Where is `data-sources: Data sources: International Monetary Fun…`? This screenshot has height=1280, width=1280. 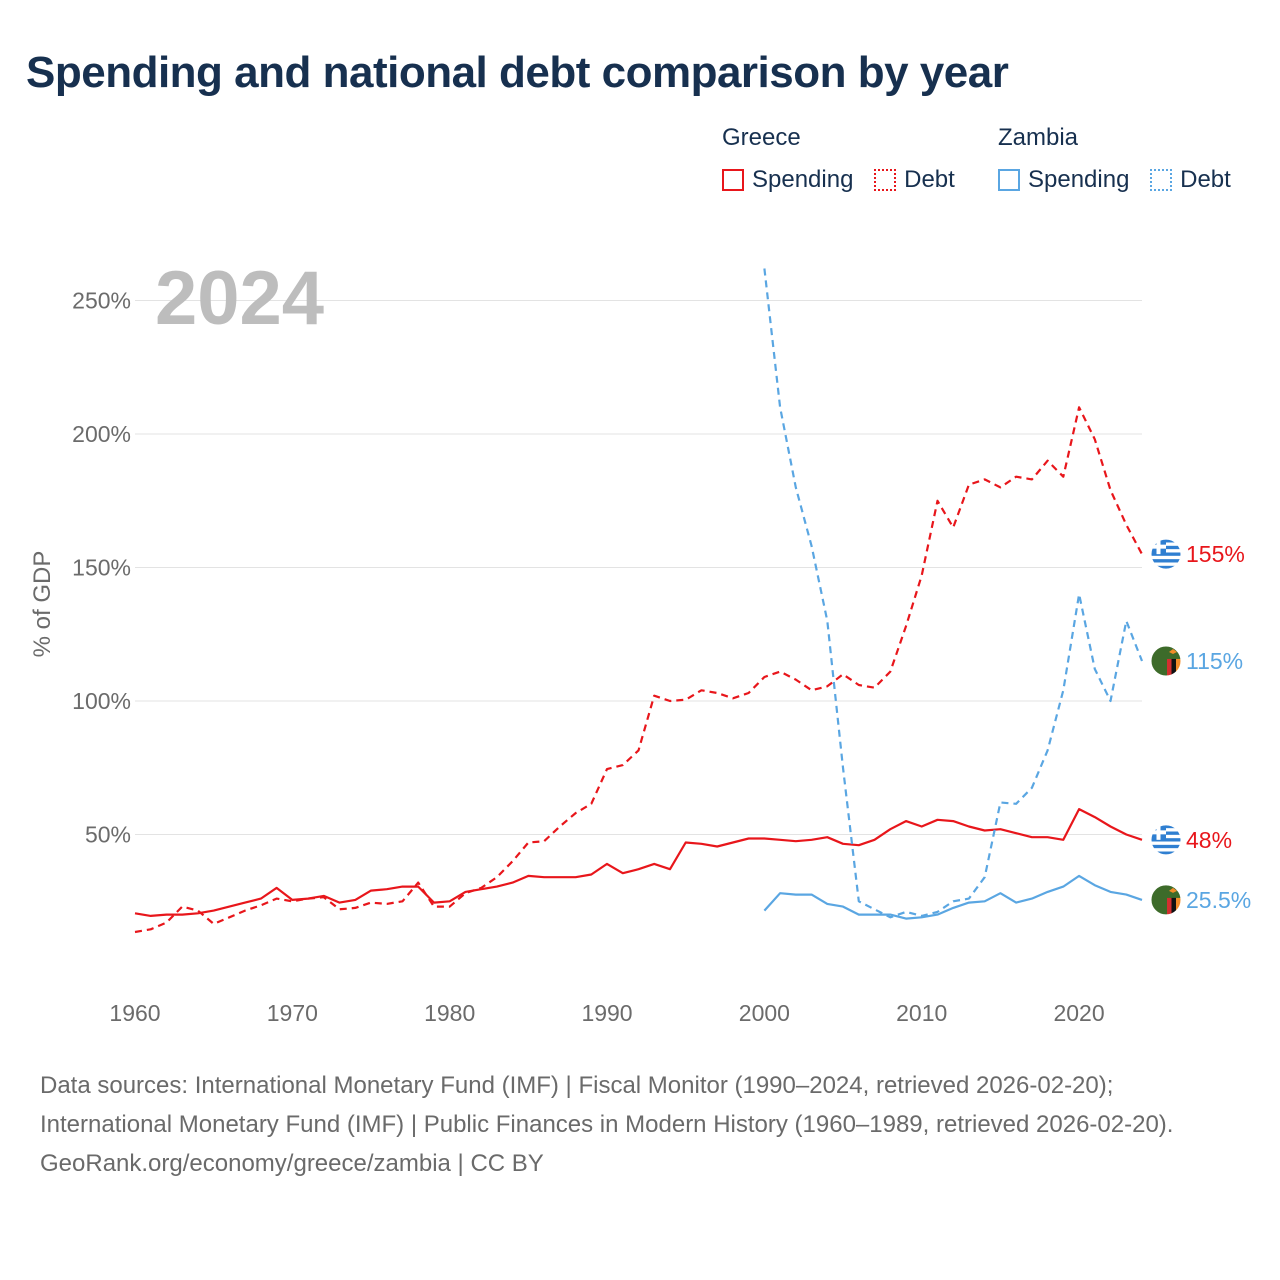
data-sources: Data sources: International Monetary Fun… is located at coordinates (607, 1105).